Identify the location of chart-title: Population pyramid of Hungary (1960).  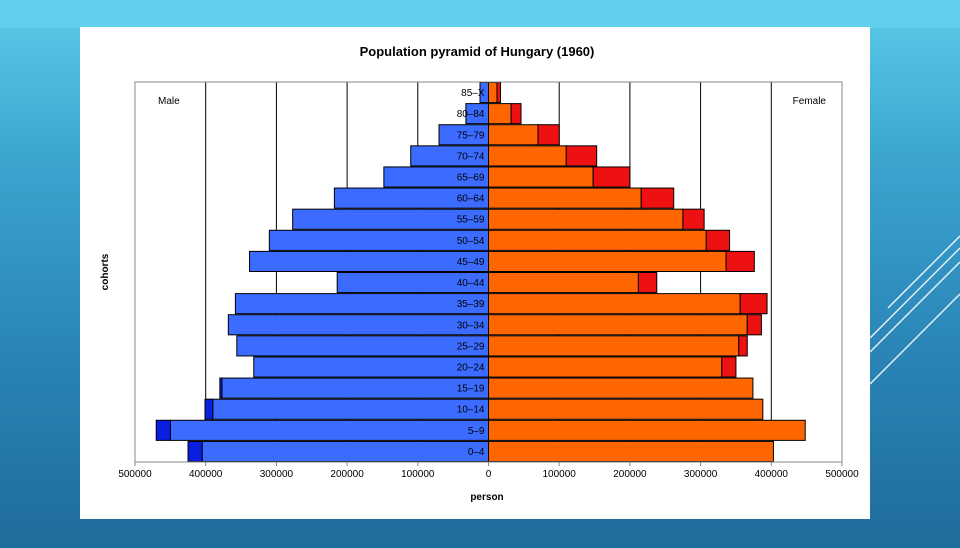
(477, 51).